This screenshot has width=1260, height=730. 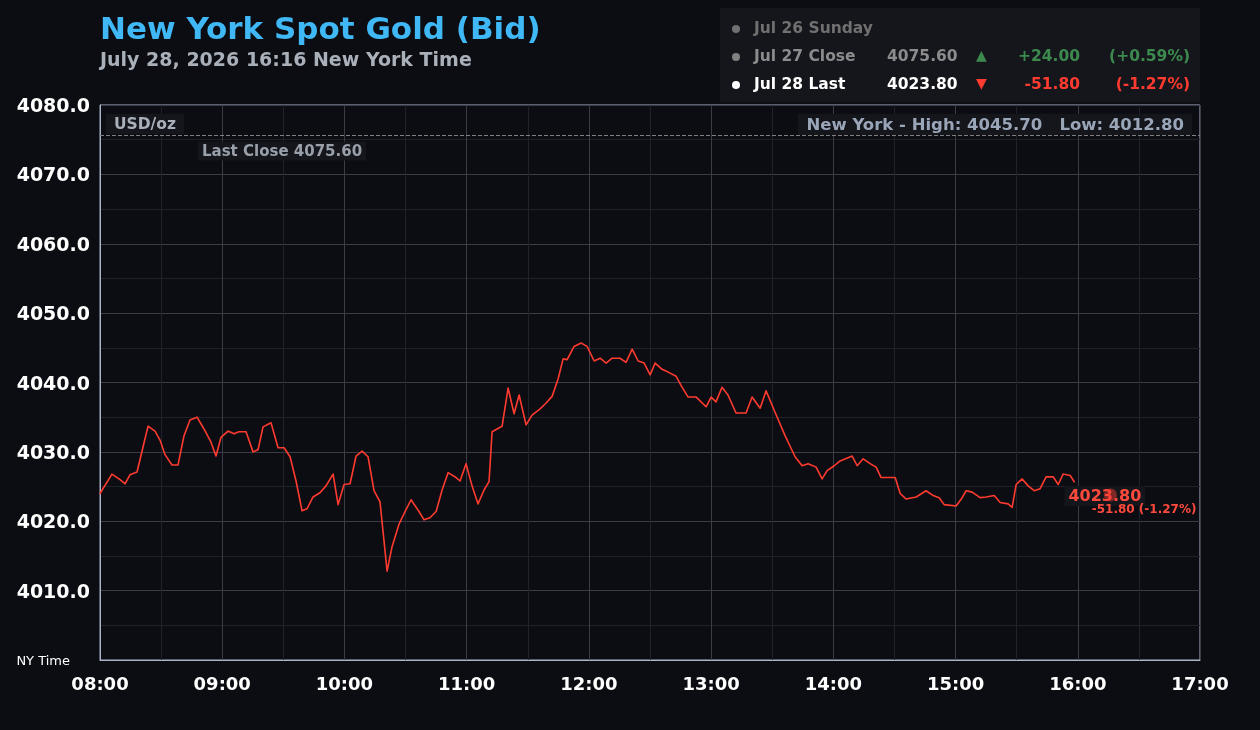 I want to click on x-tick-label: 15:00, so click(x=955, y=683).